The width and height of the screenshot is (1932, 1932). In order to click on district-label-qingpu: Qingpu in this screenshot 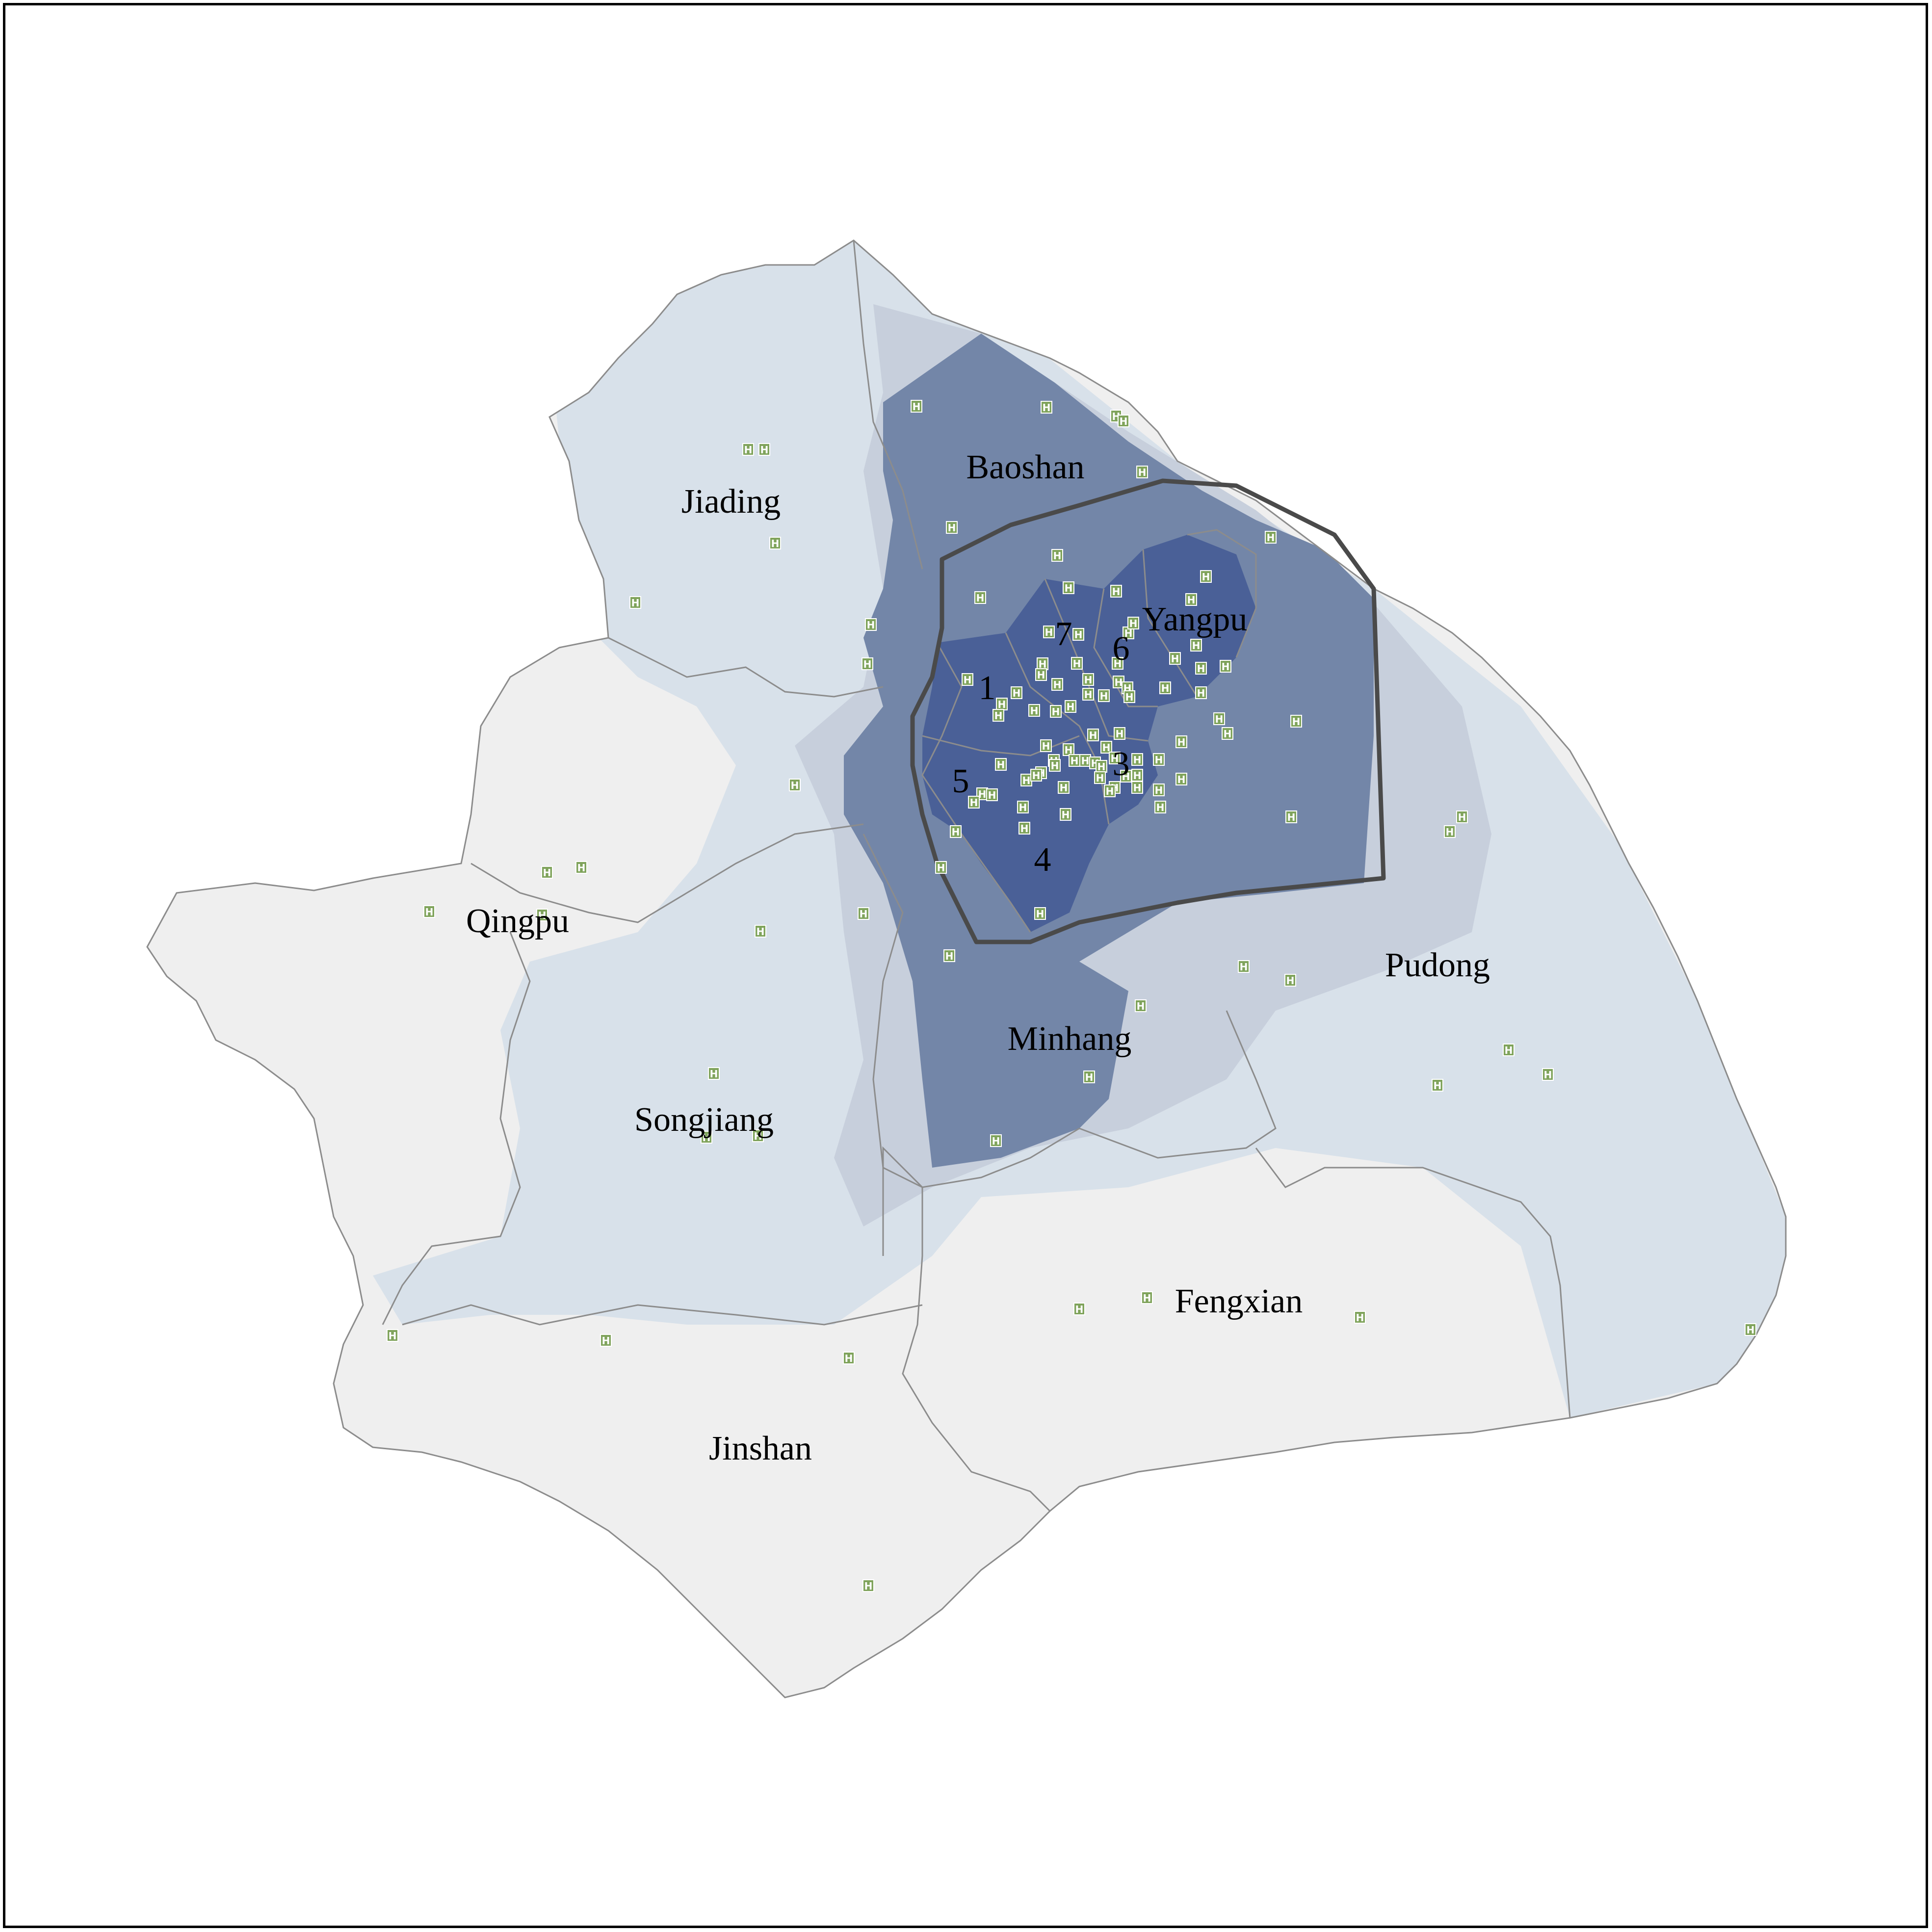, I will do `click(518, 921)`.